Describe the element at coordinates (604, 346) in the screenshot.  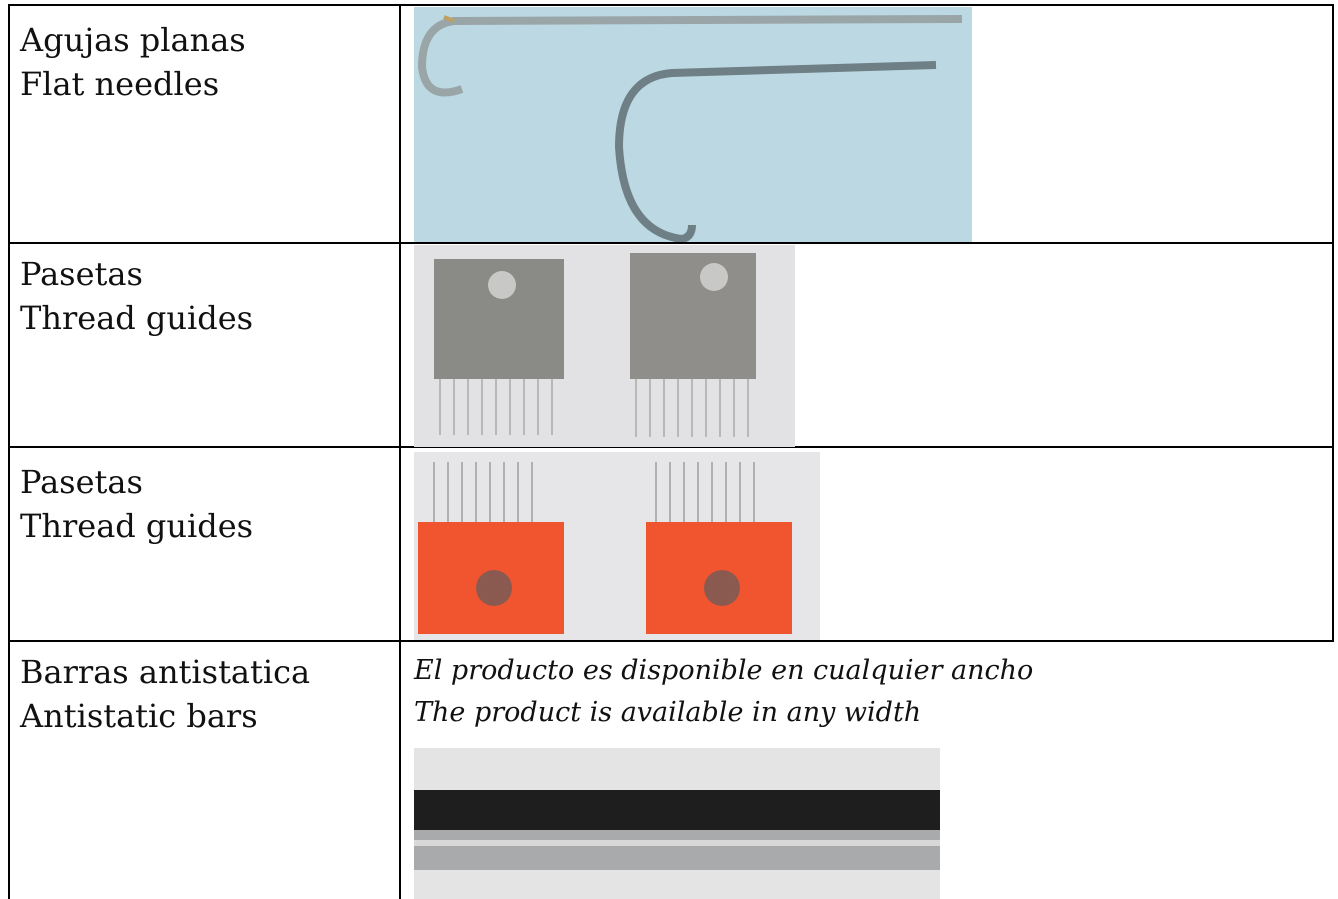
I see `thread-guides-photo` at that location.